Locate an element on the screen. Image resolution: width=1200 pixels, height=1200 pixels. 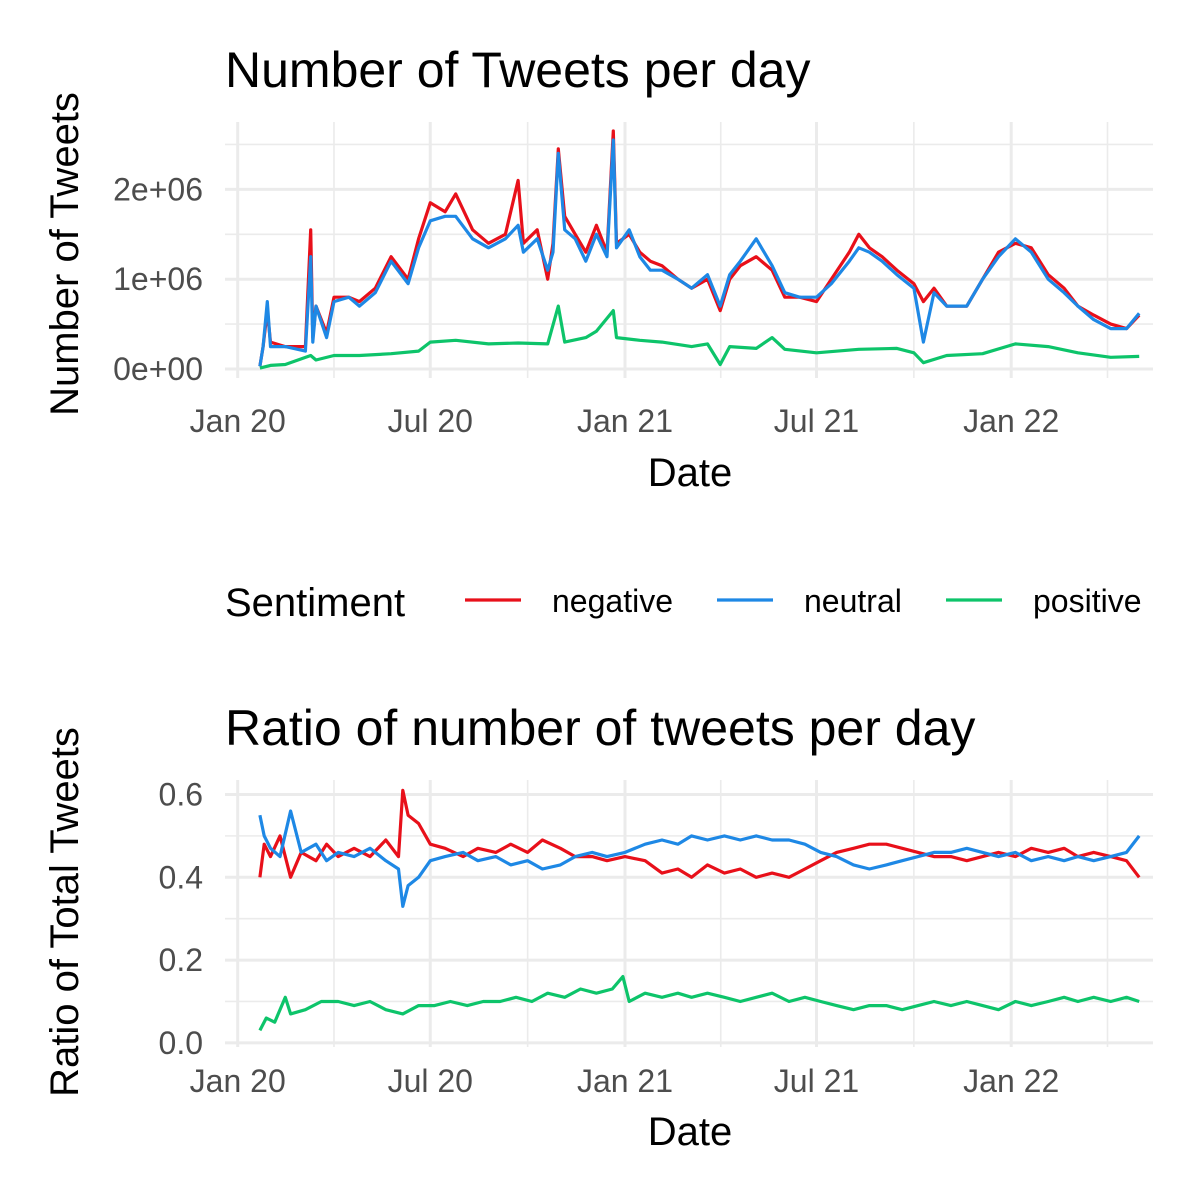
y-tick-label: 1e+06 is located at coordinates (158, 279).